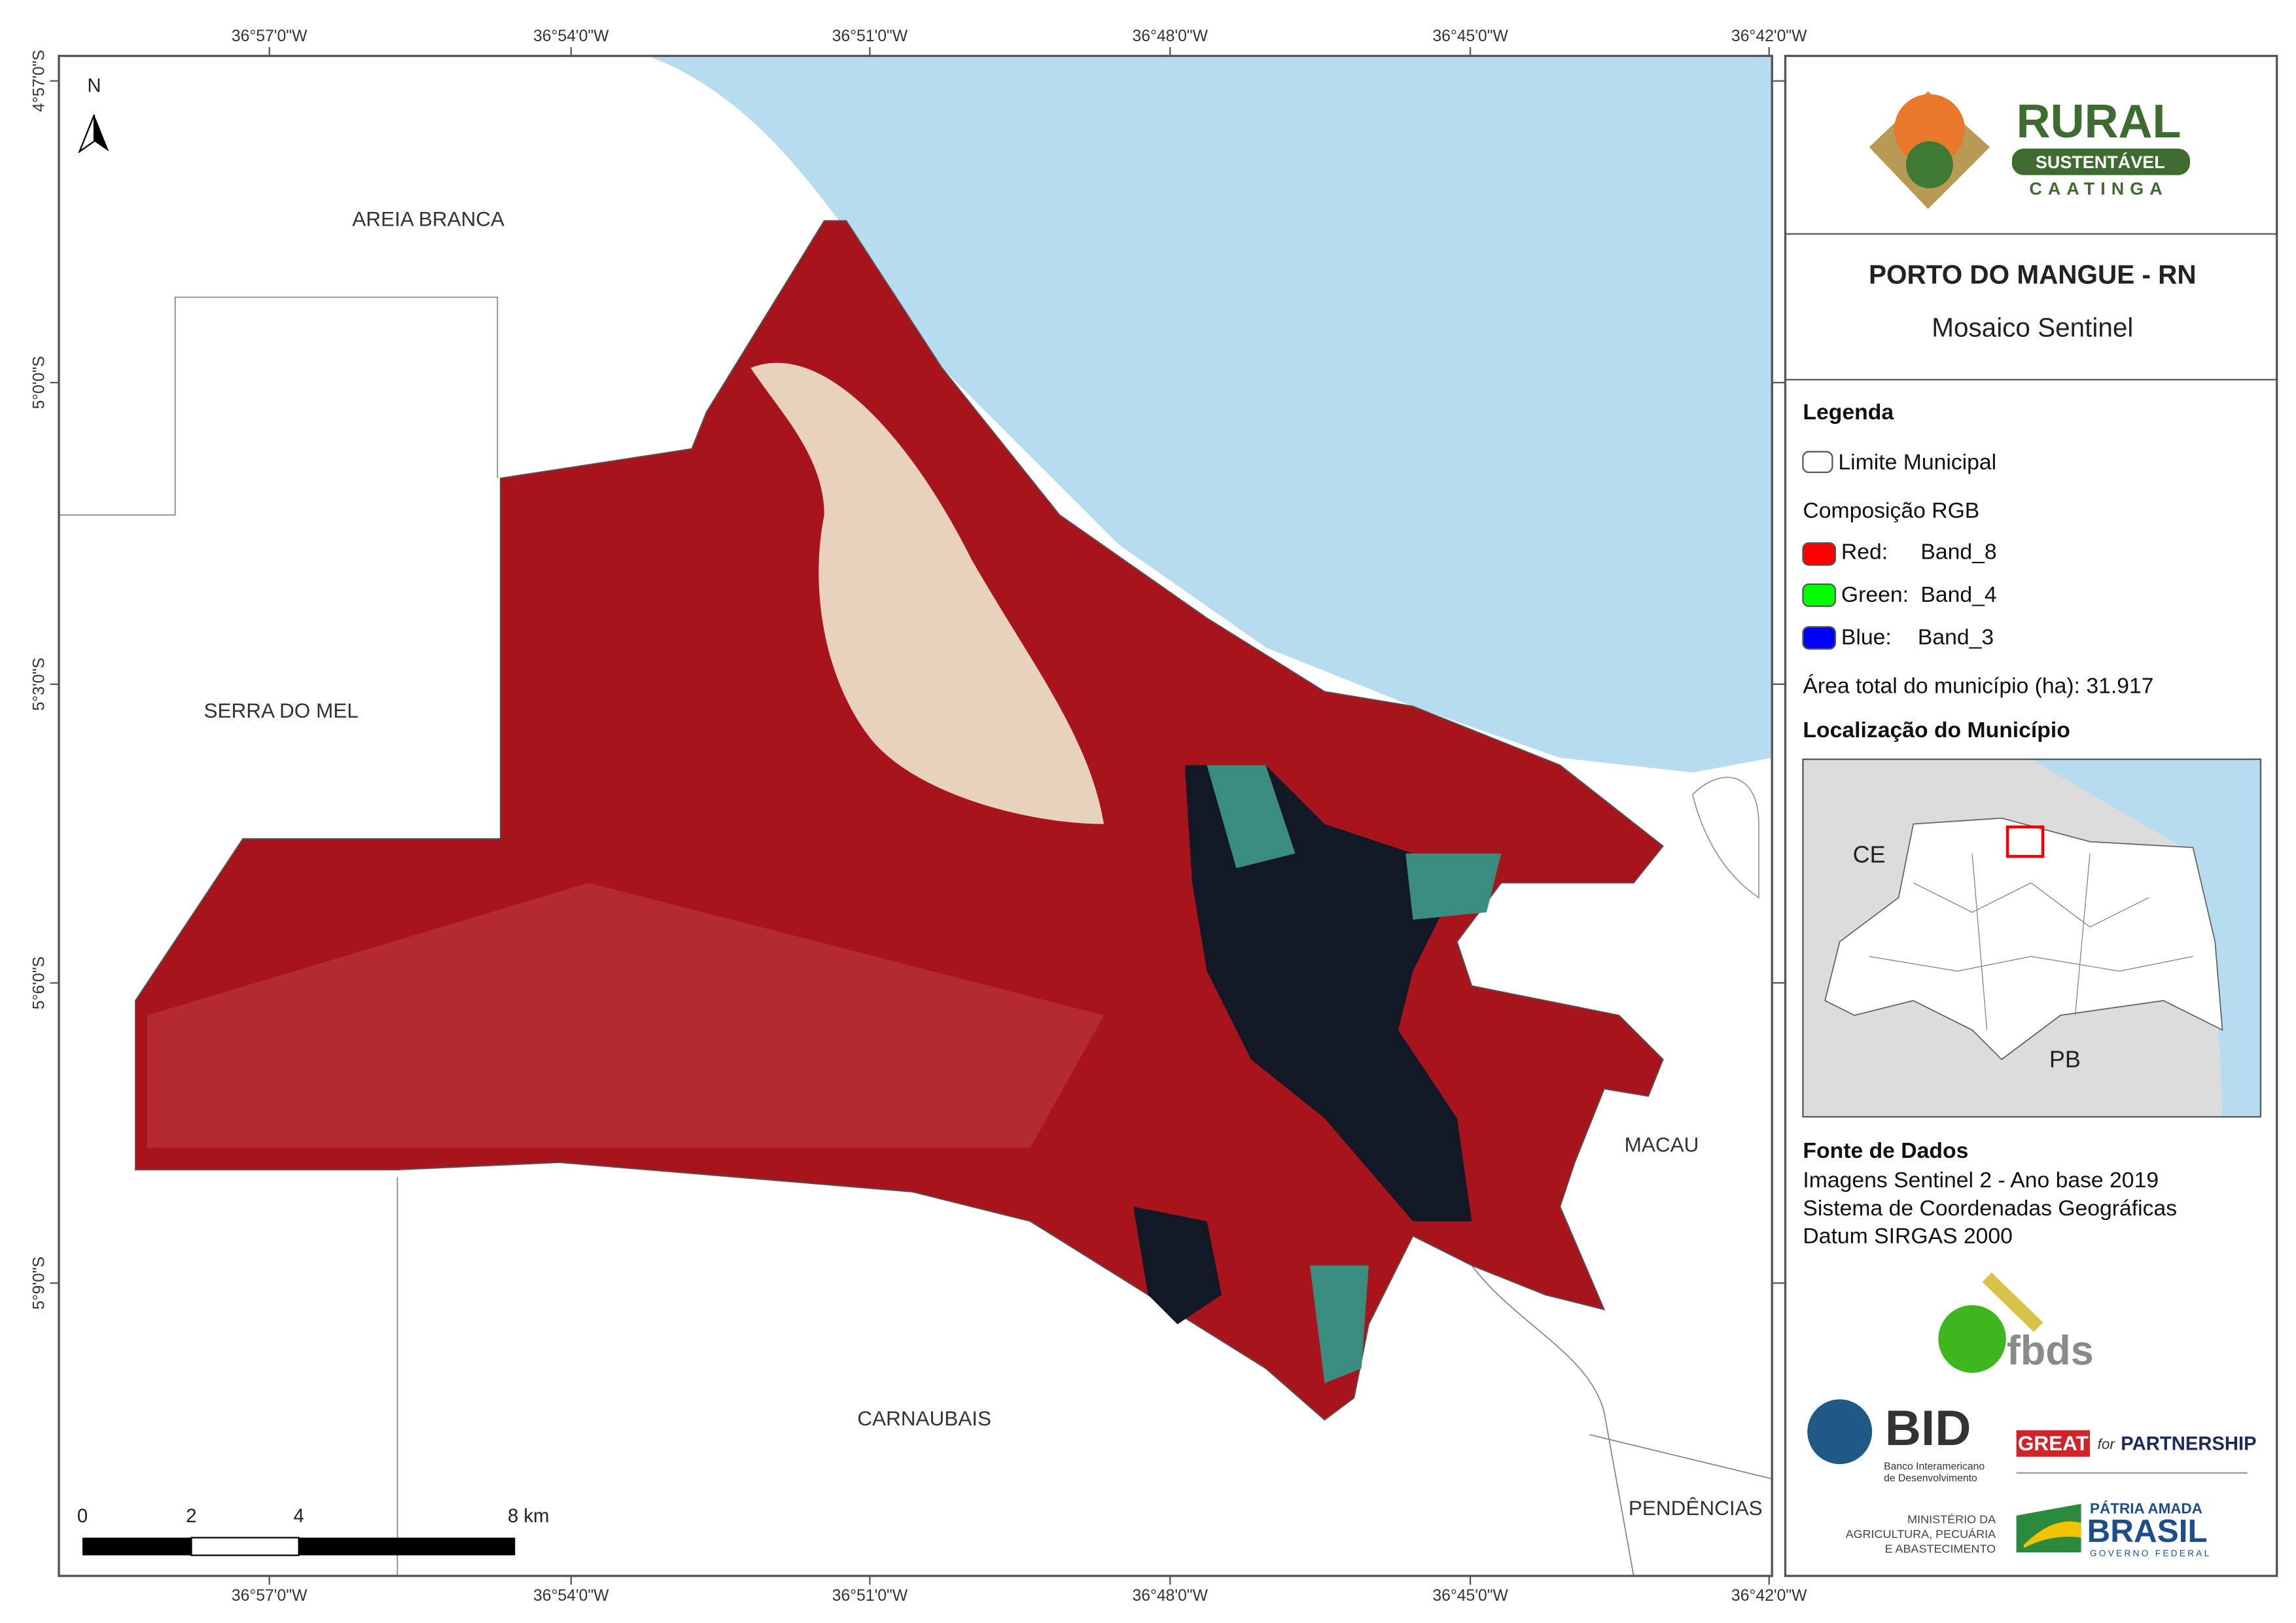 This screenshot has width=2296, height=1623. Describe the element at coordinates (2146, 1509) in the screenshot. I see `brasil-text: PÁTRIA AMADA` at that location.